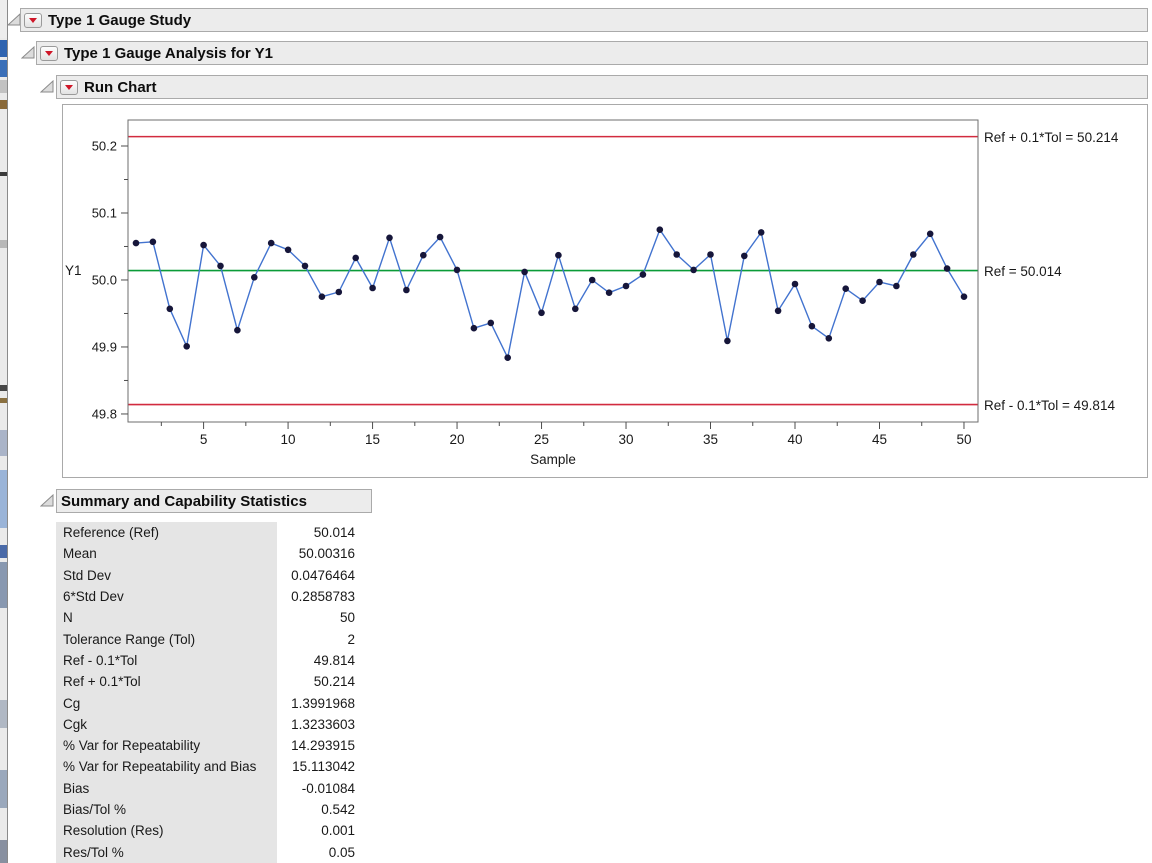  I want to click on table-row: N 50, so click(208, 618).